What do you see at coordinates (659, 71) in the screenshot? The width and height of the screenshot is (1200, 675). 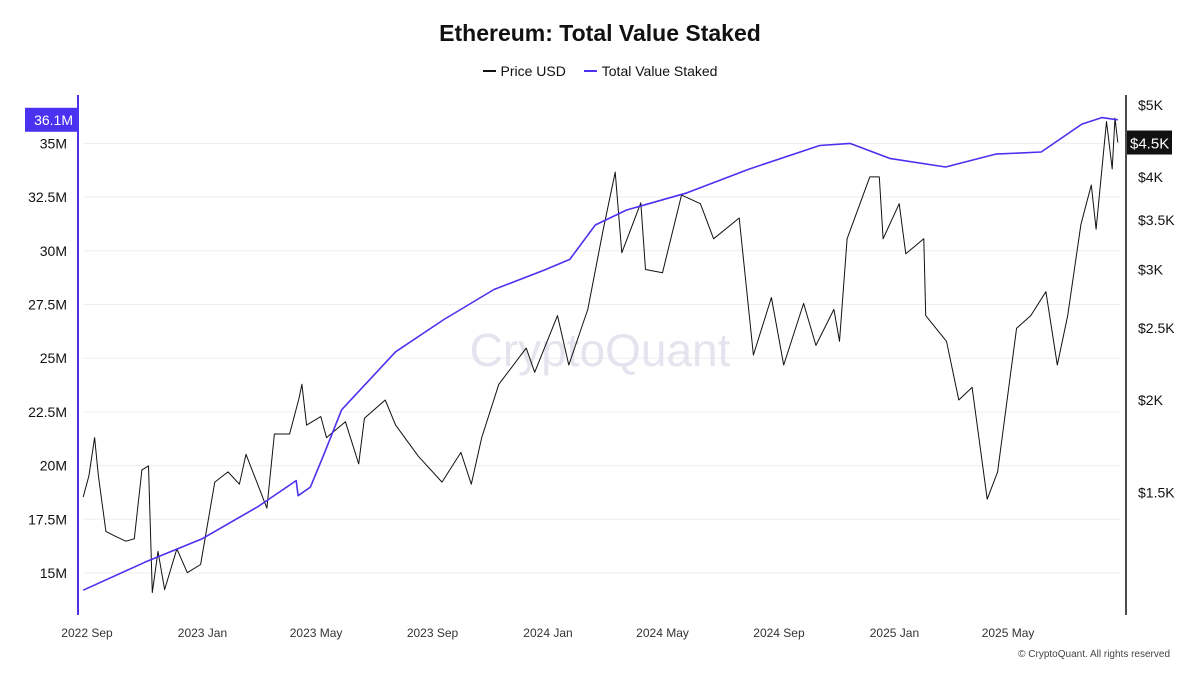 I see `legend-label-tvs: Total Value Staked` at bounding box center [659, 71].